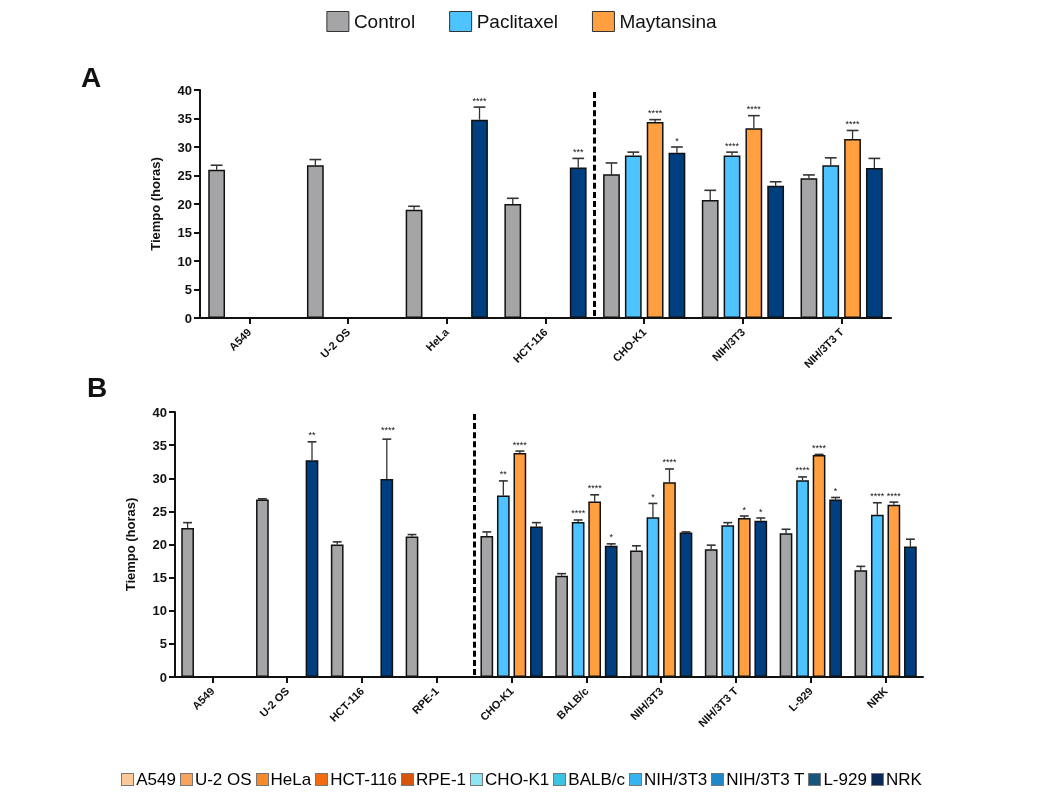  I want to click on chart-title: B, so click(97, 387).